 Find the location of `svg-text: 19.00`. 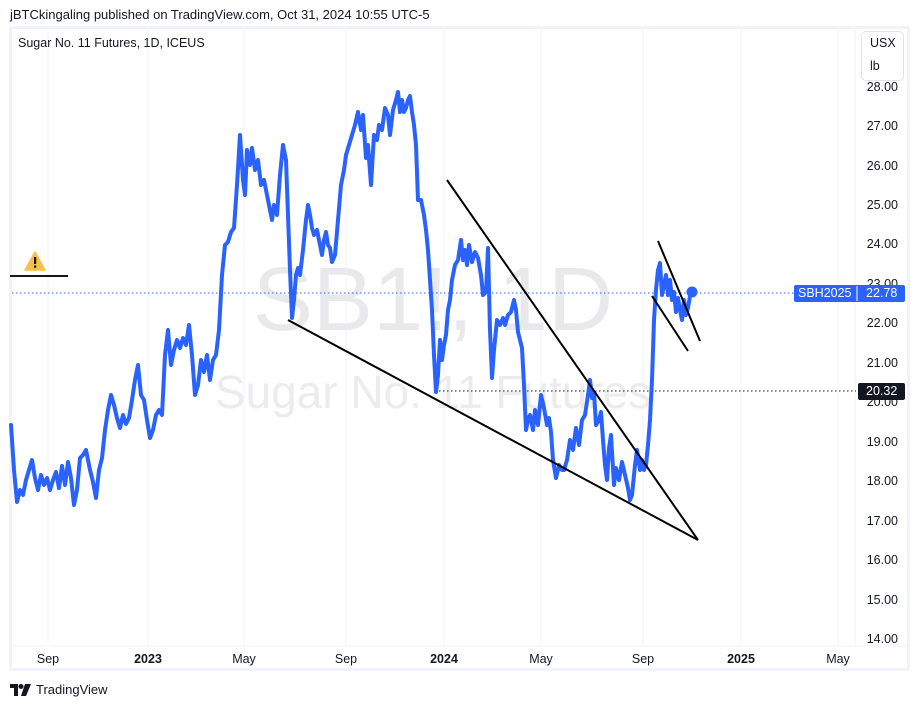

svg-text: 19.00 is located at coordinates (882, 442).